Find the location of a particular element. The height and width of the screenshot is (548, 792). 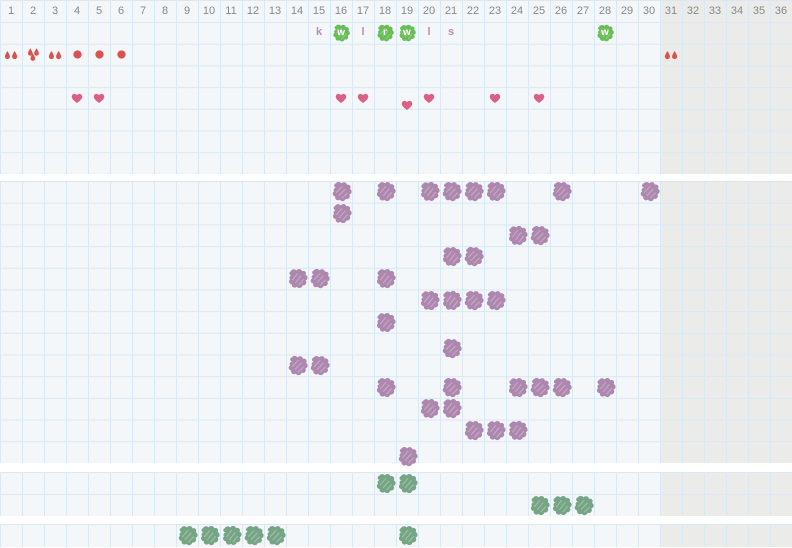

column-header-cell: 5 is located at coordinates (99, 11).